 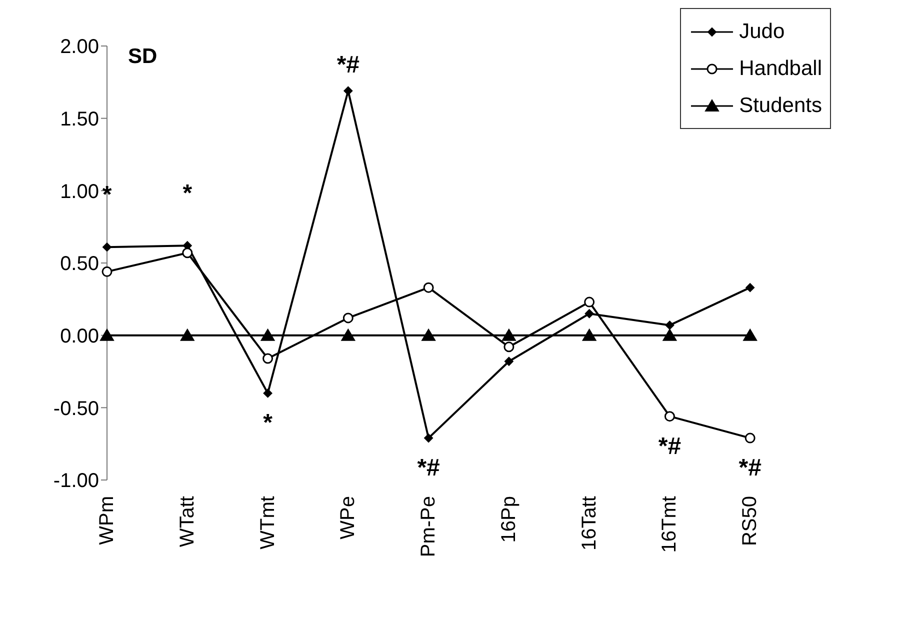 I want to click on y-tick-label: 1.00, so click(x=79, y=191).